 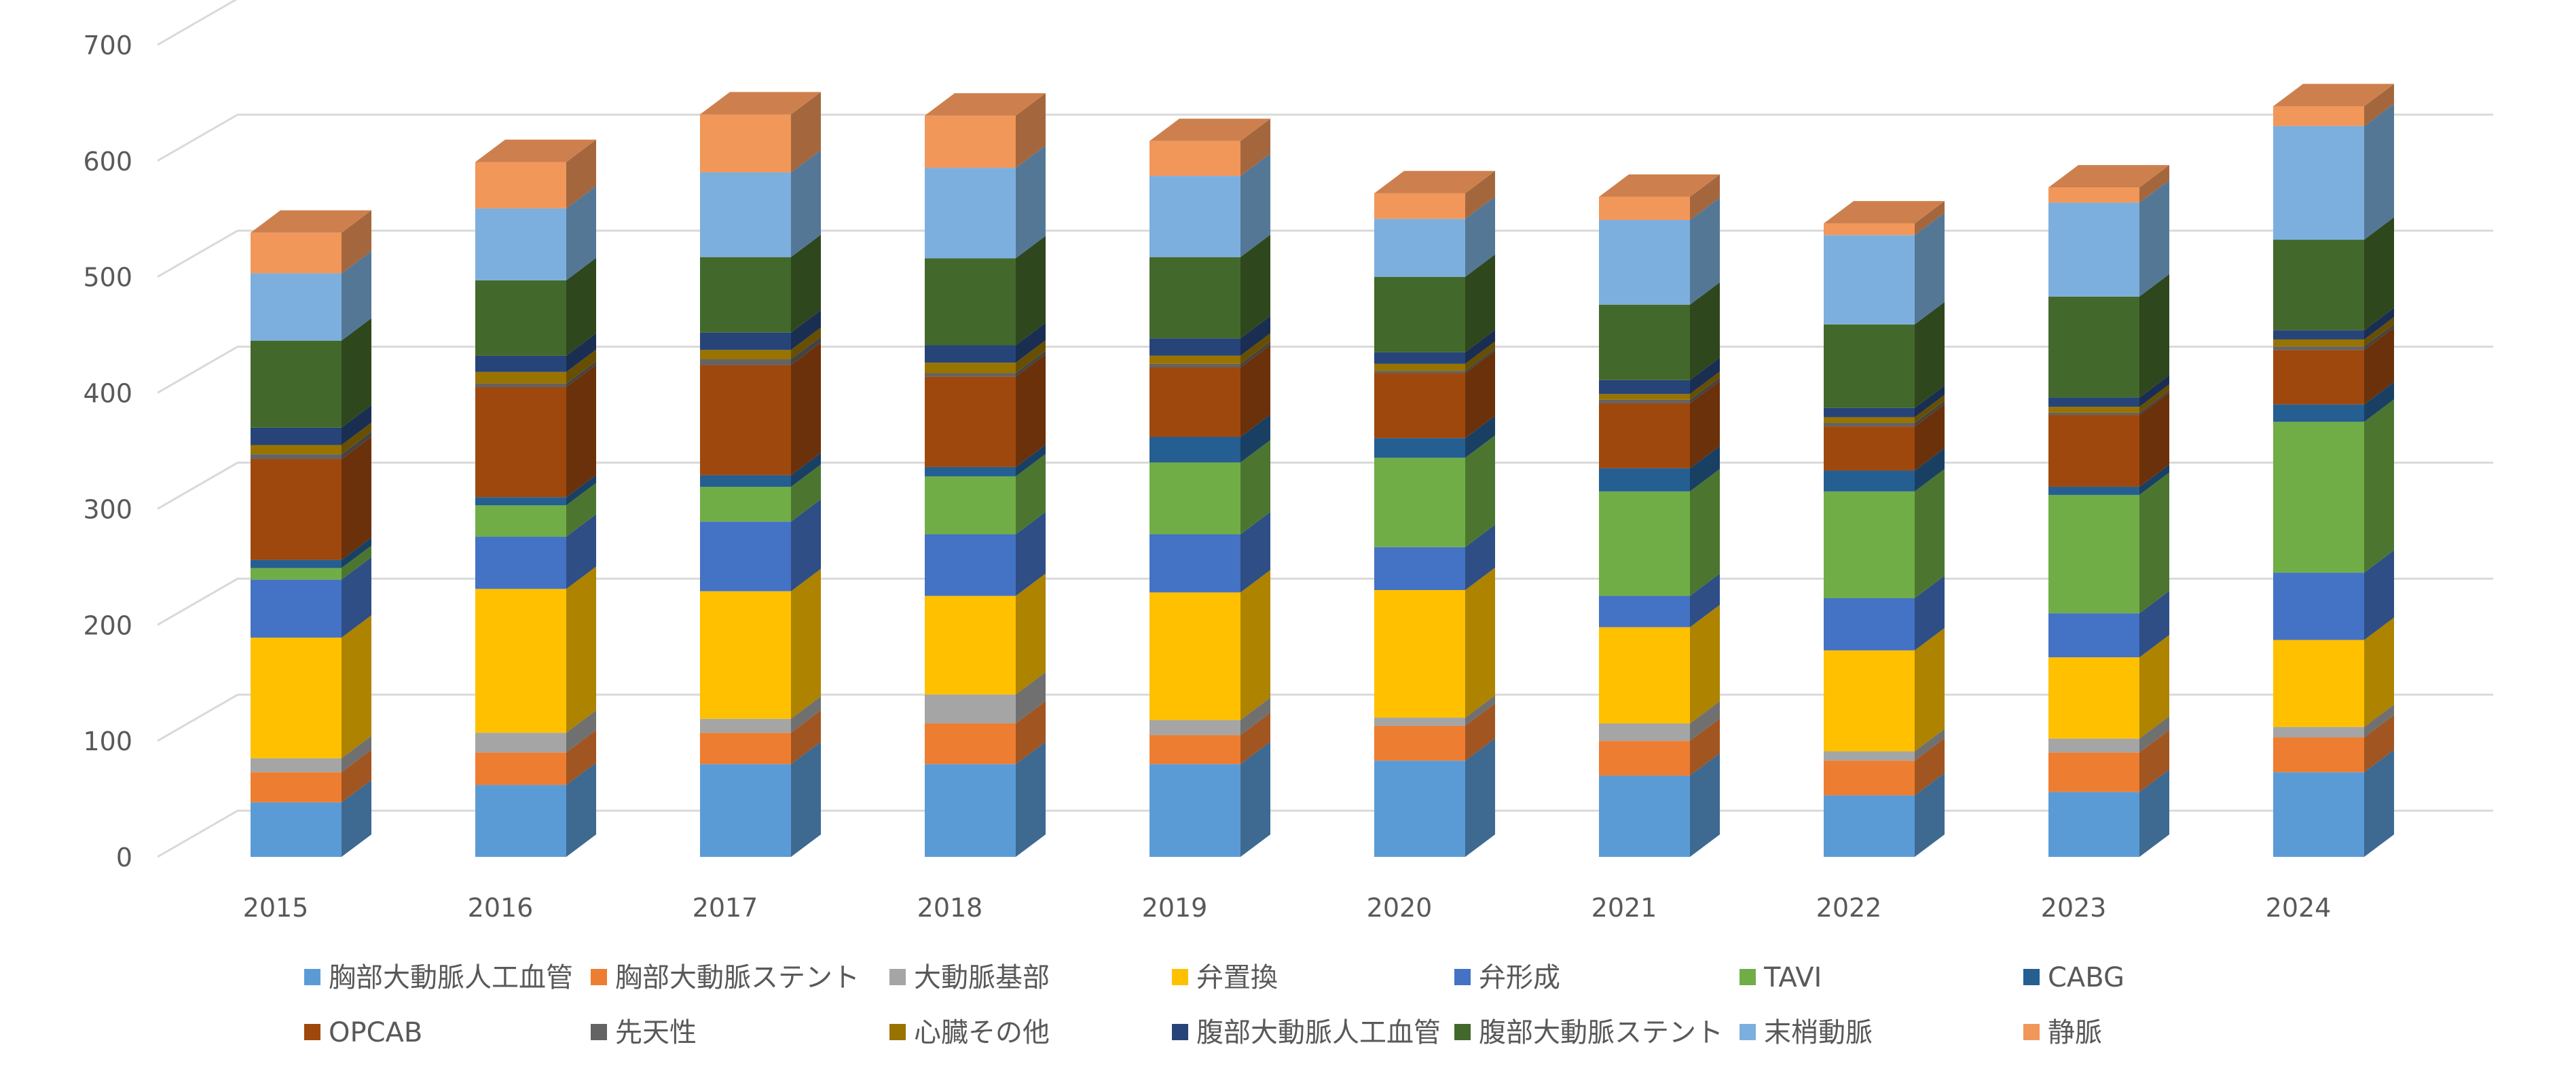 I want to click on legend-entry: 先天性, so click(x=644, y=1032).